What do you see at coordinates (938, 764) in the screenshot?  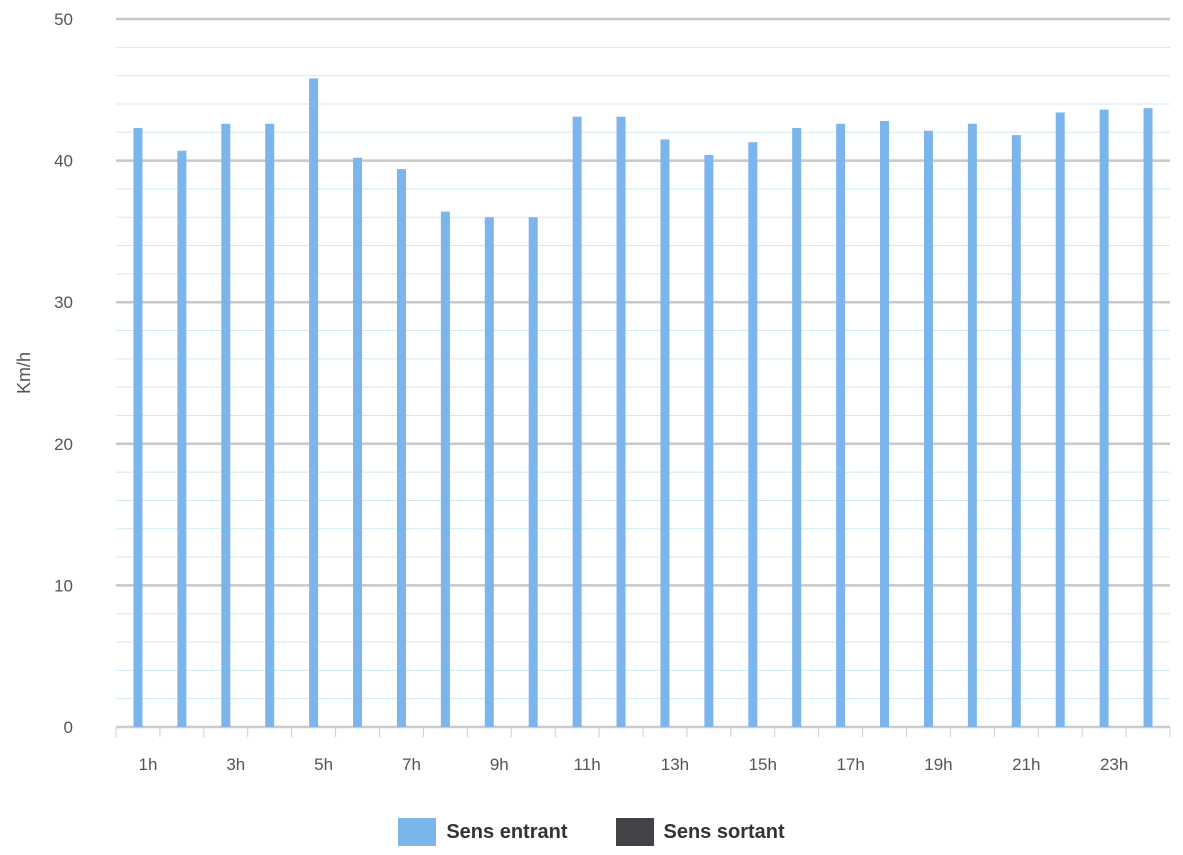 I see `x-tick-label: 19h` at bounding box center [938, 764].